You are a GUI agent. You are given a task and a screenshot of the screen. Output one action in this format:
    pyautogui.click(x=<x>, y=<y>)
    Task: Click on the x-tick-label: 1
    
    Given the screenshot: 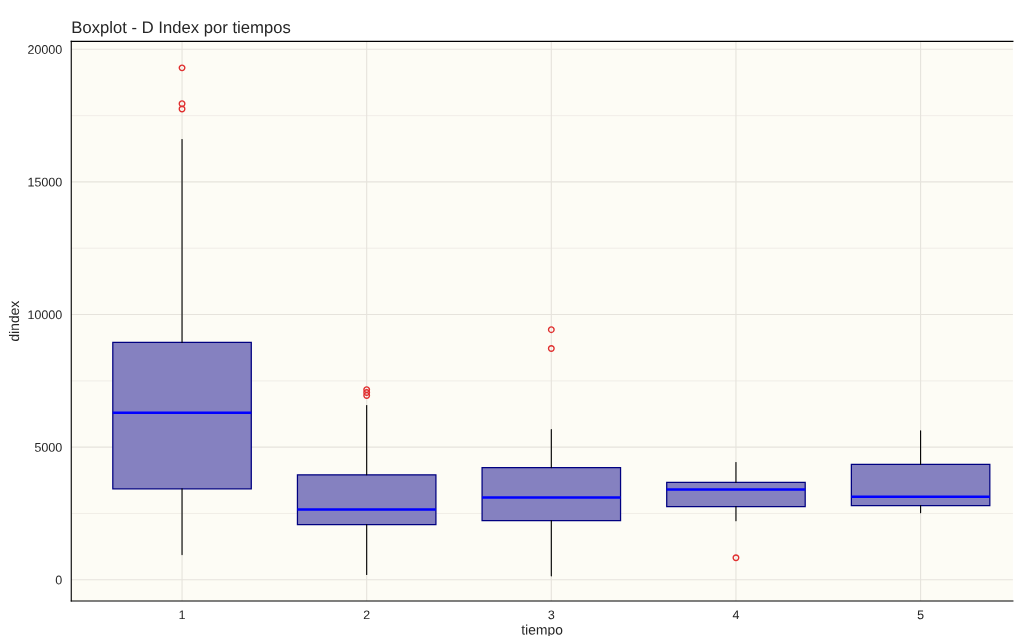 What is the action you would take?
    pyautogui.click(x=182, y=615)
    